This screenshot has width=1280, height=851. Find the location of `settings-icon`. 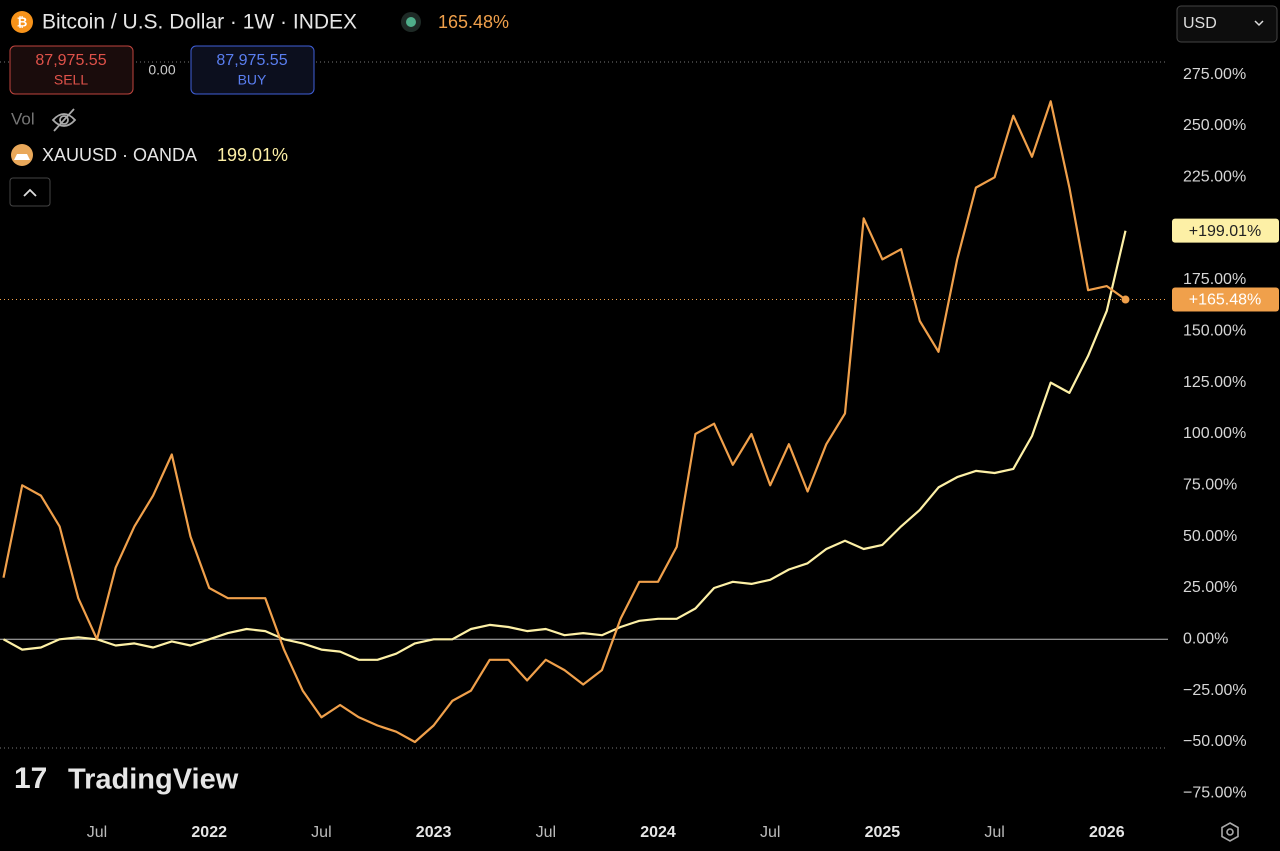

settings-icon is located at coordinates (1230, 832).